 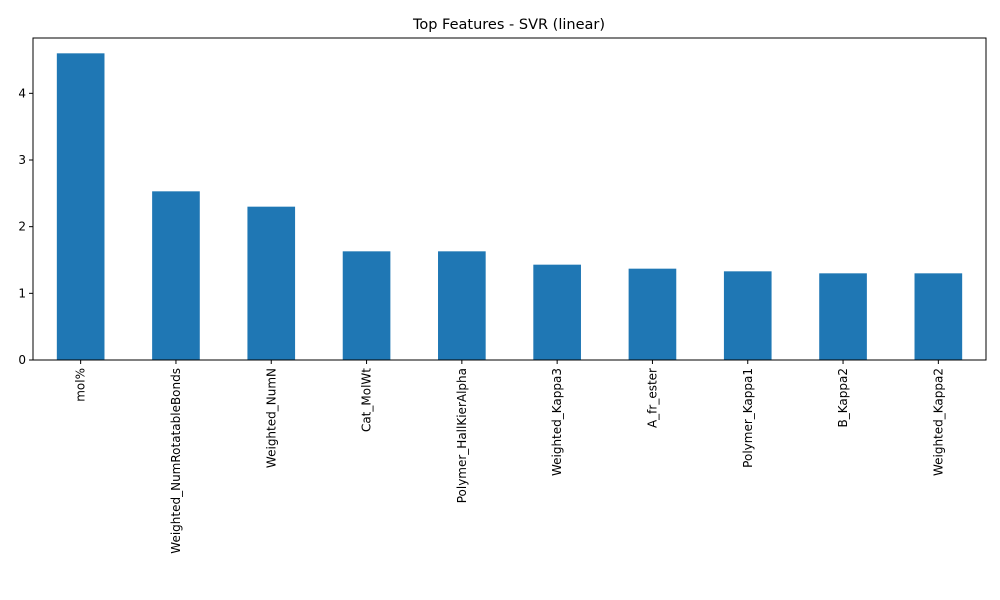 What do you see at coordinates (843, 397) in the screenshot?
I see `x-tick-label: B_Kappa2` at bounding box center [843, 397].